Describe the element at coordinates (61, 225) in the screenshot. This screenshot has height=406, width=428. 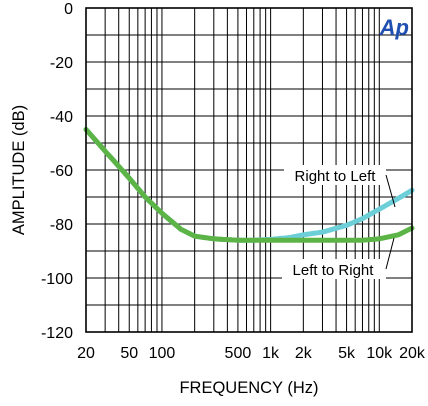
I see `y-tick-label: -80` at that location.